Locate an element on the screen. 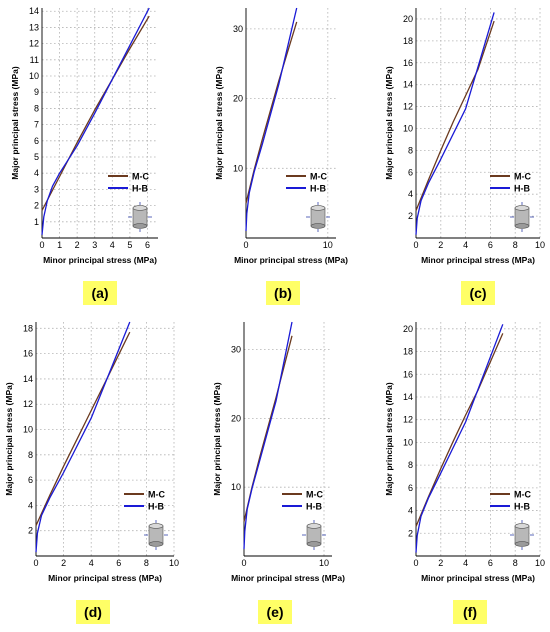 This screenshot has height=632, width=550. y-tick-label: 7 is located at coordinates (36, 125).